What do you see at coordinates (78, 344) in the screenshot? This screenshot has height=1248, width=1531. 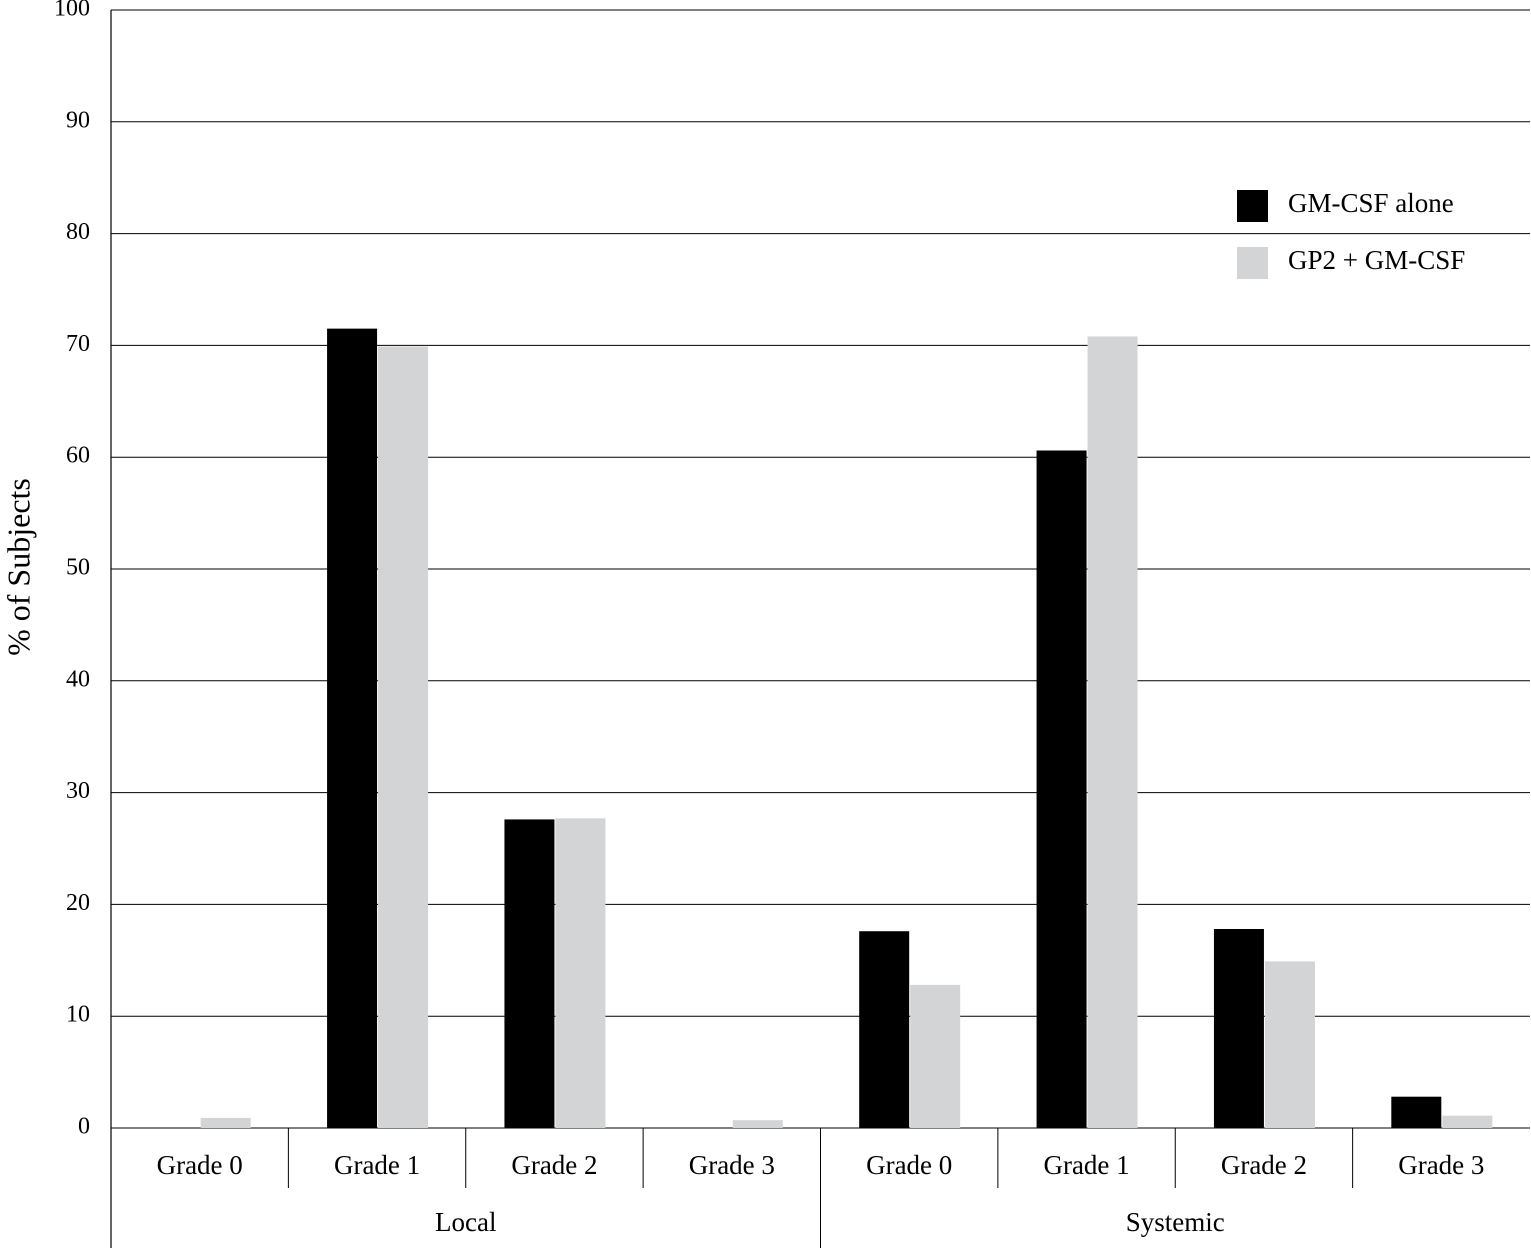 I see `y-tick-label: 70` at bounding box center [78, 344].